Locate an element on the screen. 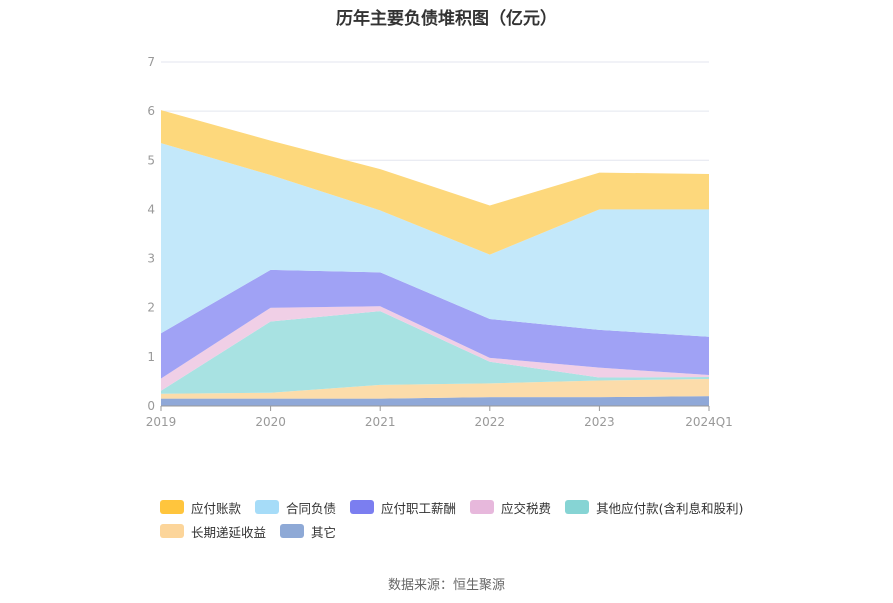 Image resolution: width=893 pixels, height=603 pixels. legend-item: 其他应付款(含利息和股利) is located at coordinates (654, 507).